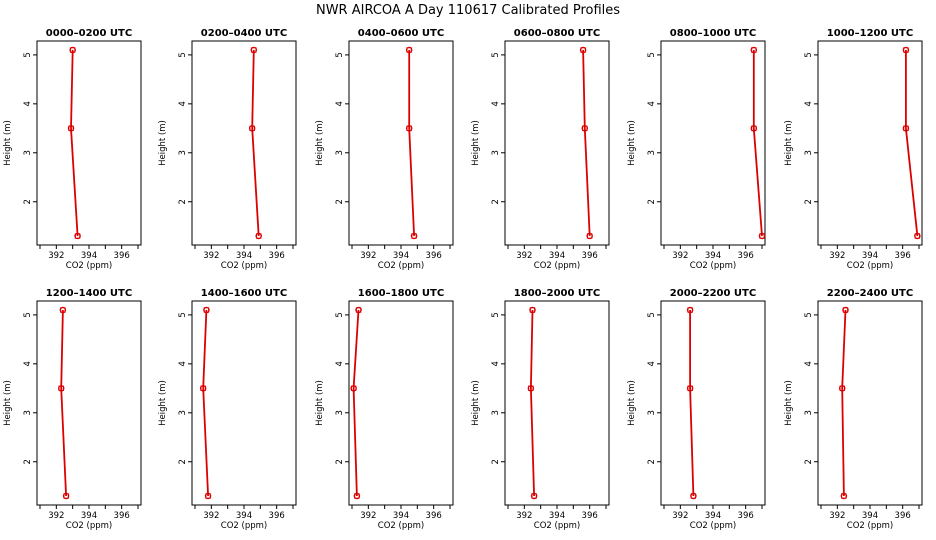 The image size is (936, 540). I want to click on panel-title: 1000–1200 UTC, so click(870, 33).